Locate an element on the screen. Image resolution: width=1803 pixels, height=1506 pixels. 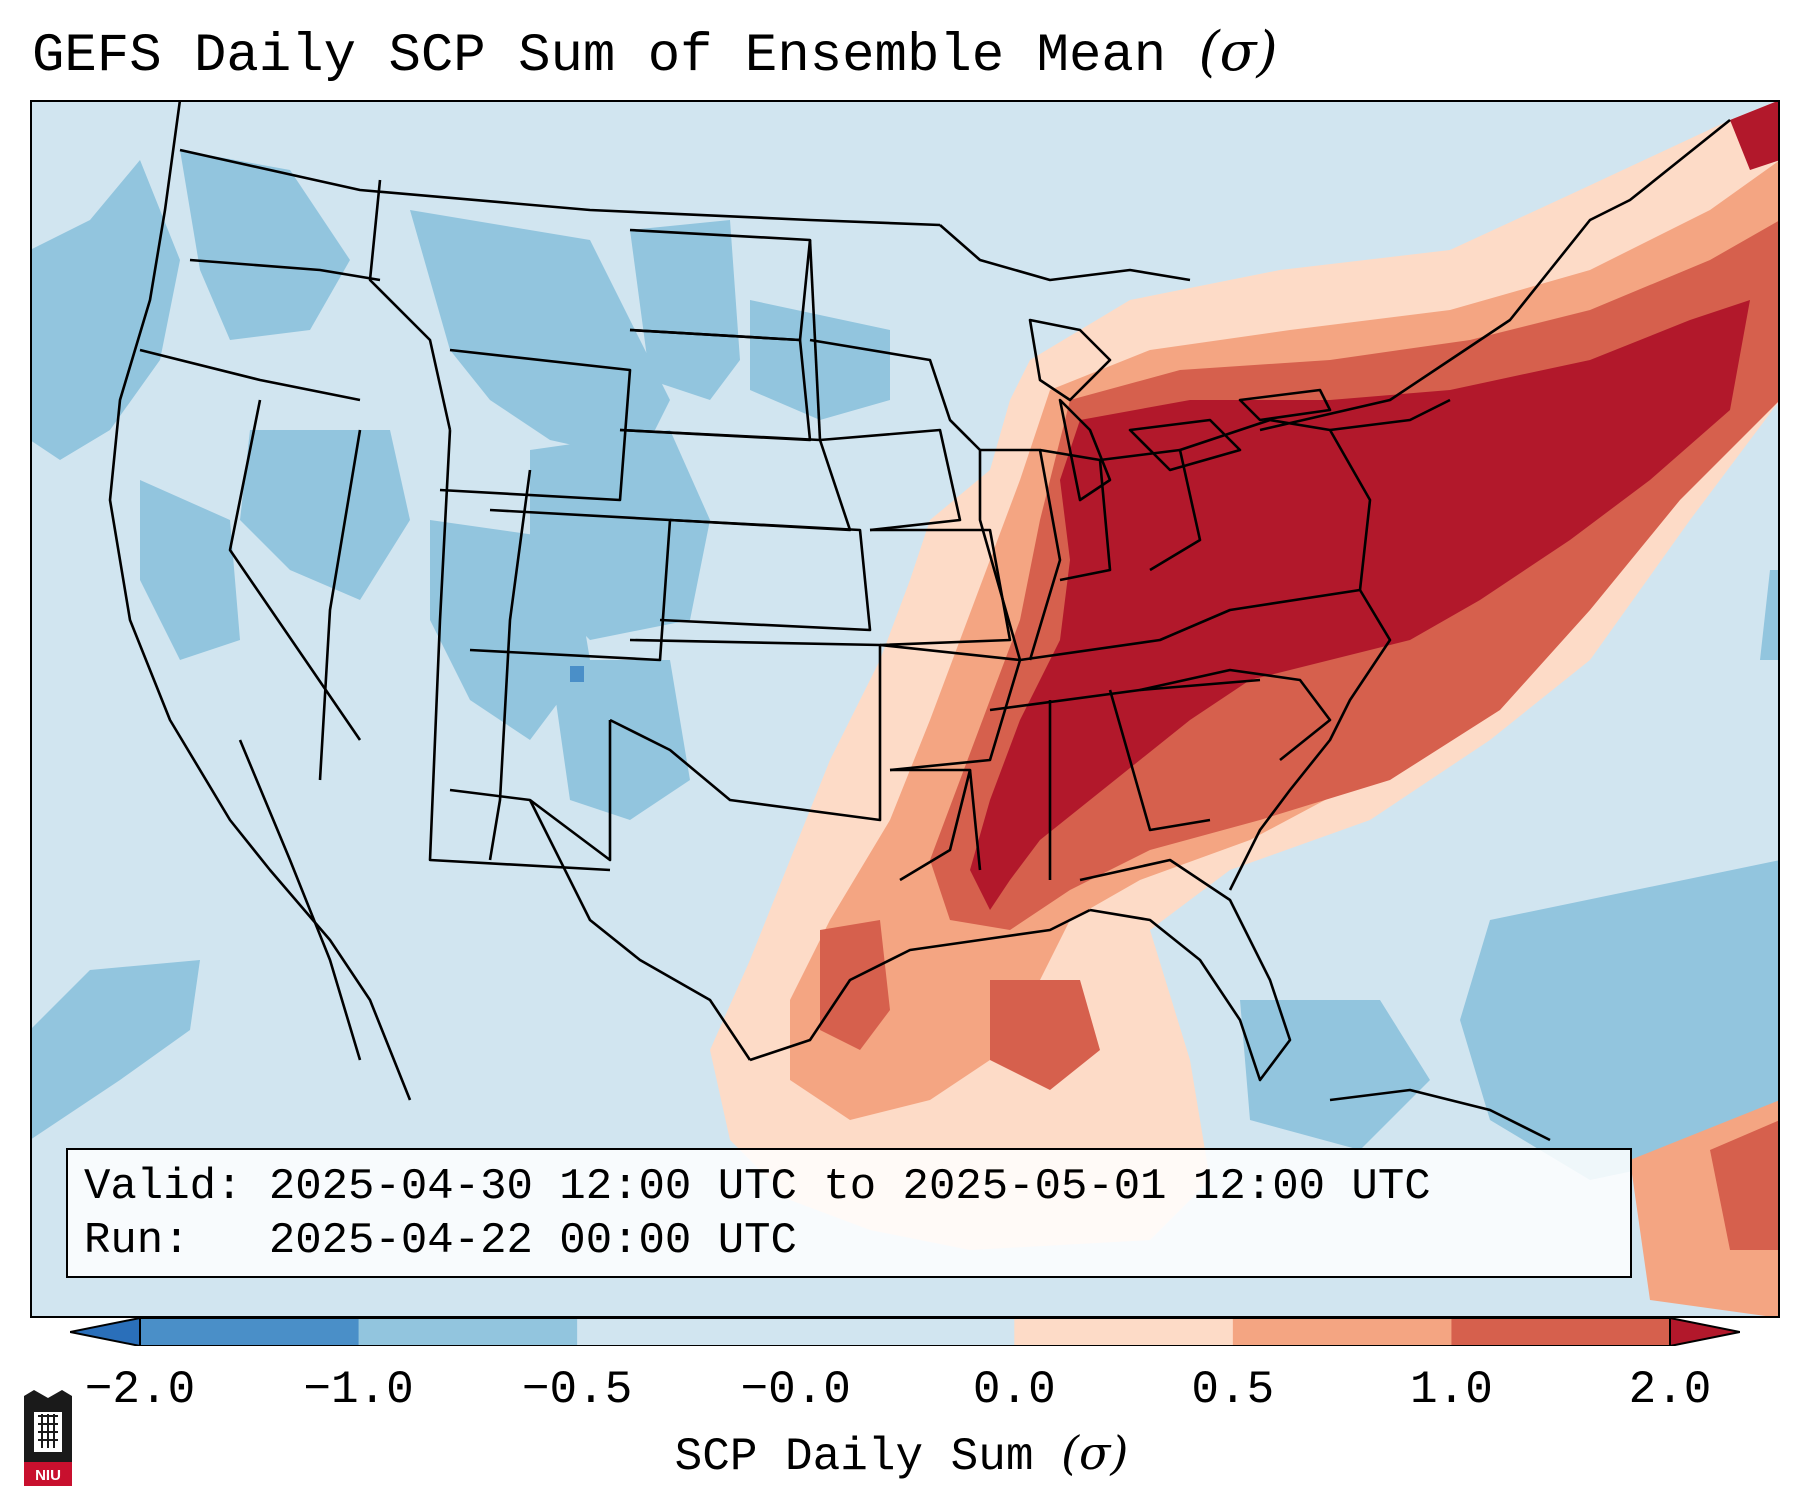
dark-blue-pixel is located at coordinates (577, 674).